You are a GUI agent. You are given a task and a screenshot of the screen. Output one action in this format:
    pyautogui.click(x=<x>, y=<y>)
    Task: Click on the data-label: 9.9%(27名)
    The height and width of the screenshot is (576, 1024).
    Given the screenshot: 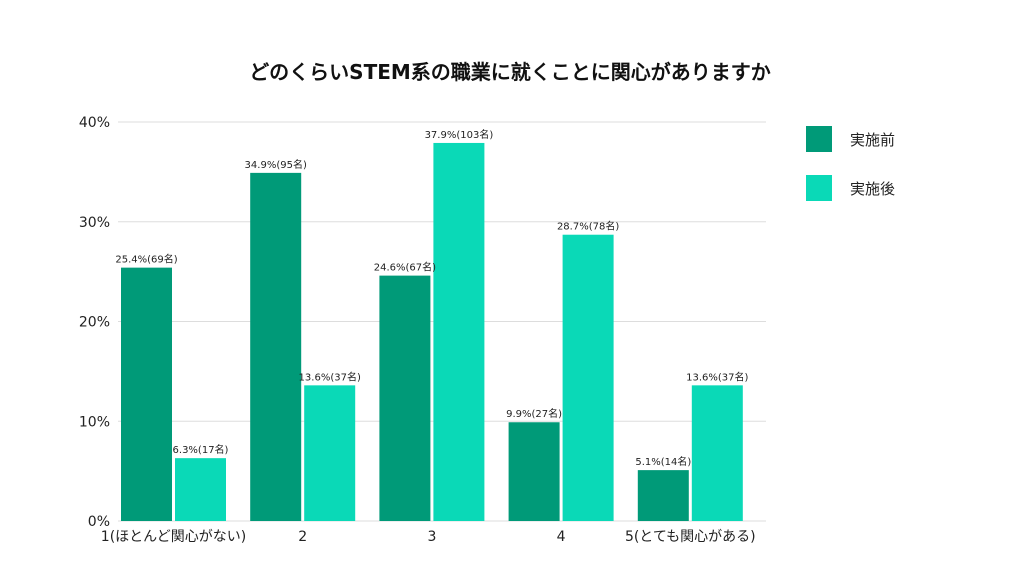 What is the action you would take?
    pyautogui.click(x=534, y=413)
    